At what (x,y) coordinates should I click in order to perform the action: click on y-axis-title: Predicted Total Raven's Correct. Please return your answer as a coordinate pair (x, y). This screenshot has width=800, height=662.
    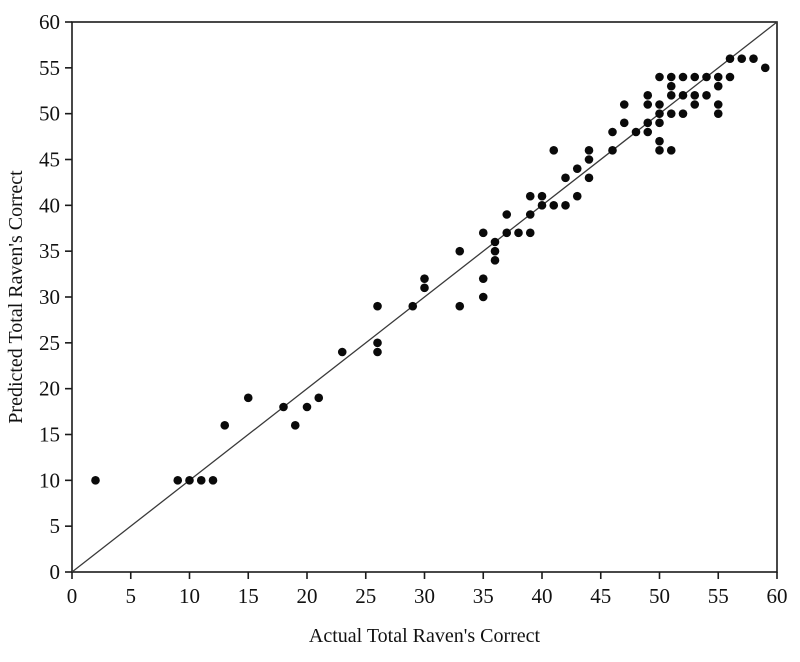
    Looking at the image, I should click on (16, 297).